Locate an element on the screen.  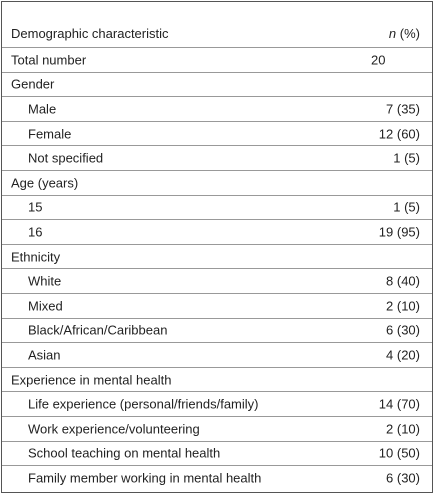
table-row: Total number 20 is located at coordinates (217, 60).